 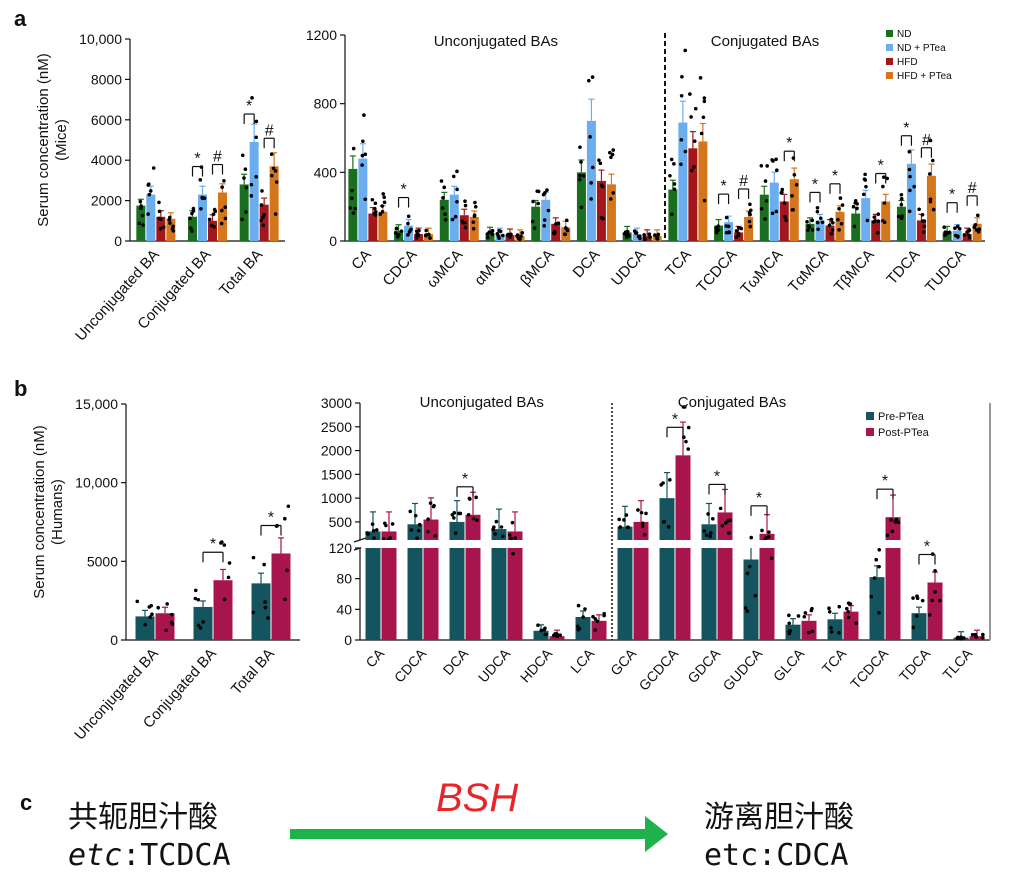 What do you see at coordinates (919, 55) in the screenshot?
I see `legend: ND ND + PTea HFD HFD + PTea` at bounding box center [919, 55].